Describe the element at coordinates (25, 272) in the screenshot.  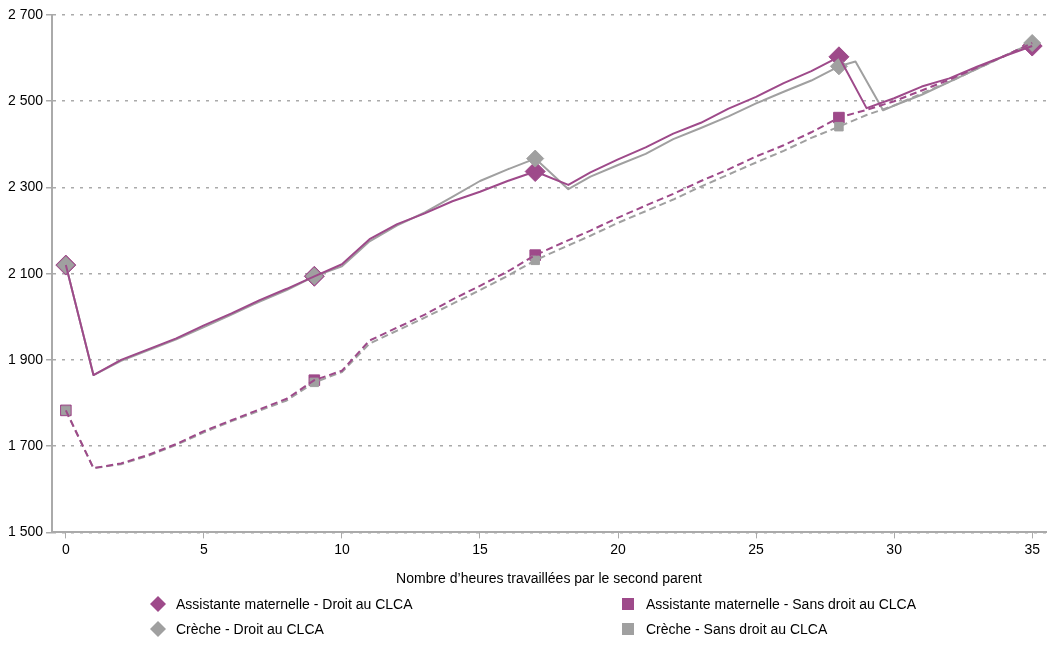
I see `y-tick-label: 2 100` at that location.